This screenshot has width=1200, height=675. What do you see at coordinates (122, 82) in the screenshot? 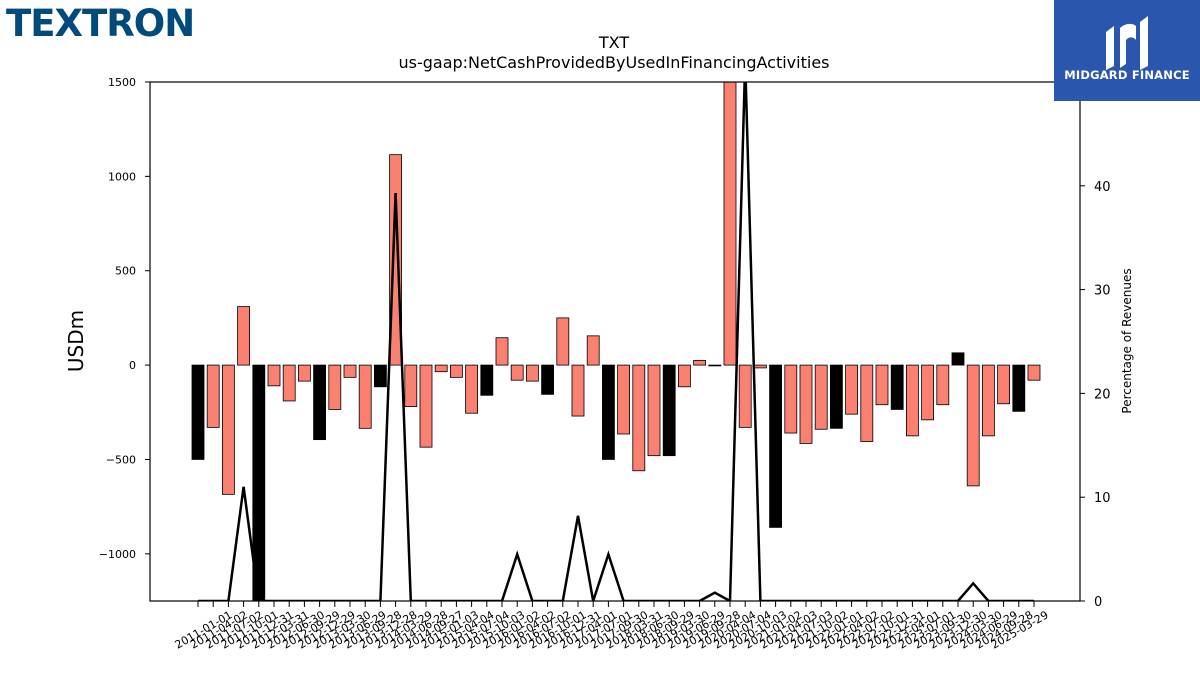
I see `y-tick-label: 1500` at bounding box center [122, 82].